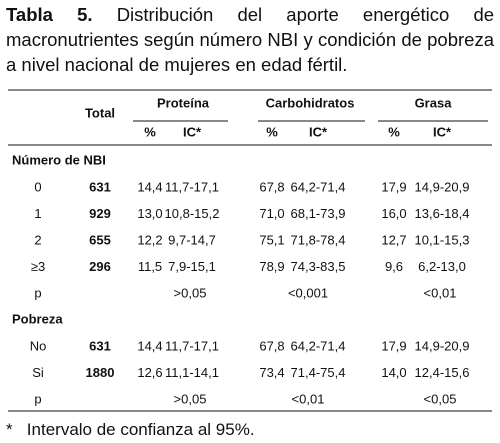  What do you see at coordinates (442, 239) in the screenshot?
I see `cell: 10,1-15,3` at bounding box center [442, 239].